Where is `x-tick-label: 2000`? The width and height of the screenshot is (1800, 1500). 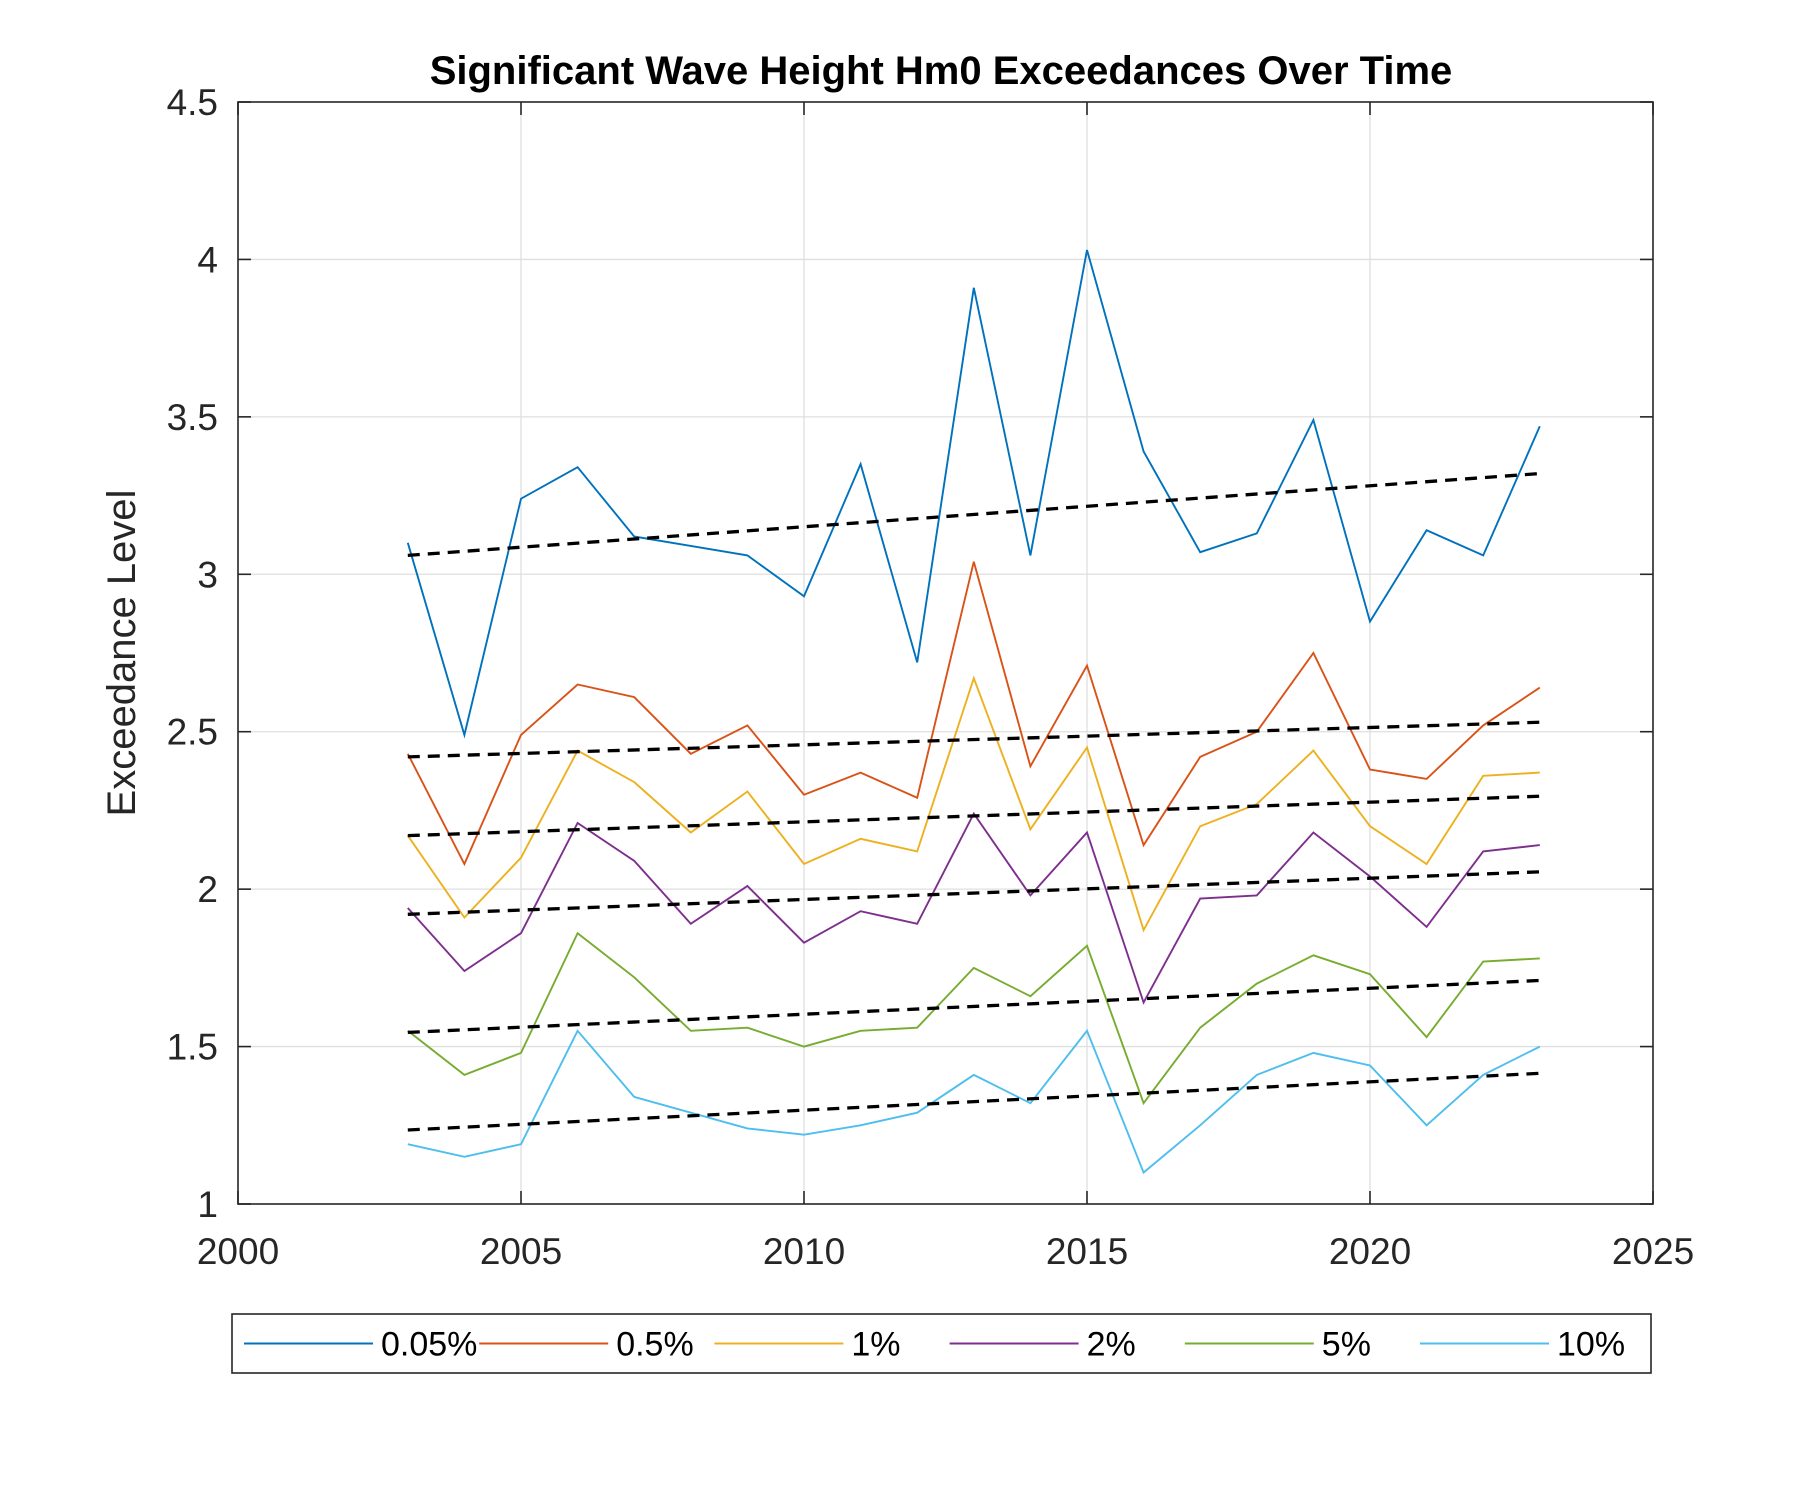
x-tick-label: 2000 is located at coordinates (238, 1251).